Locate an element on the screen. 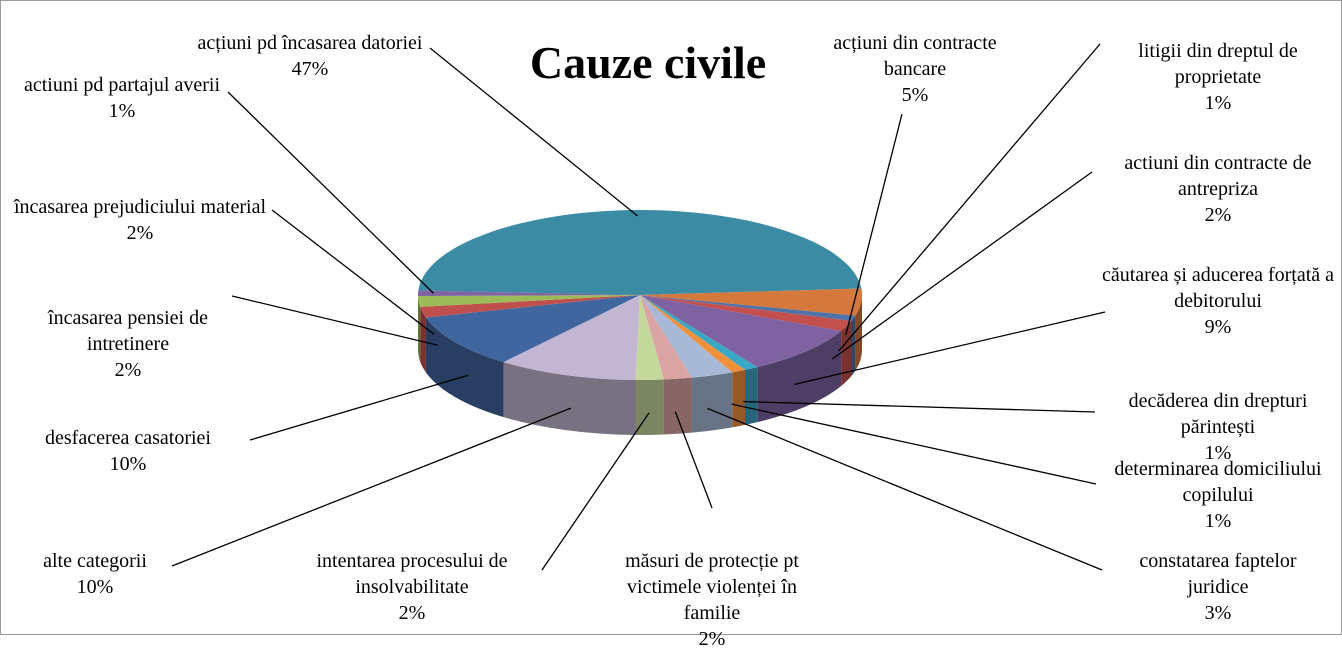 The image size is (1342, 652). slice-value-label: 5% is located at coordinates (915, 95).